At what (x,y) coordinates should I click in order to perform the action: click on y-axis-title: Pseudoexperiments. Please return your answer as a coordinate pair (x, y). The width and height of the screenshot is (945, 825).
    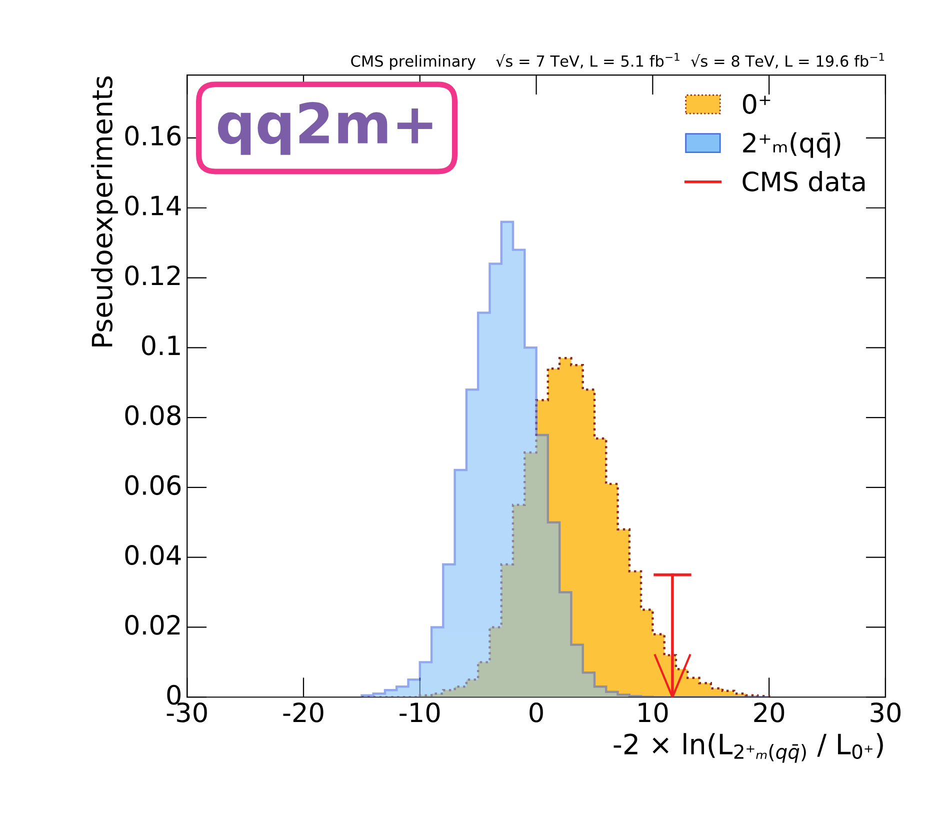
    Looking at the image, I should click on (104, 211).